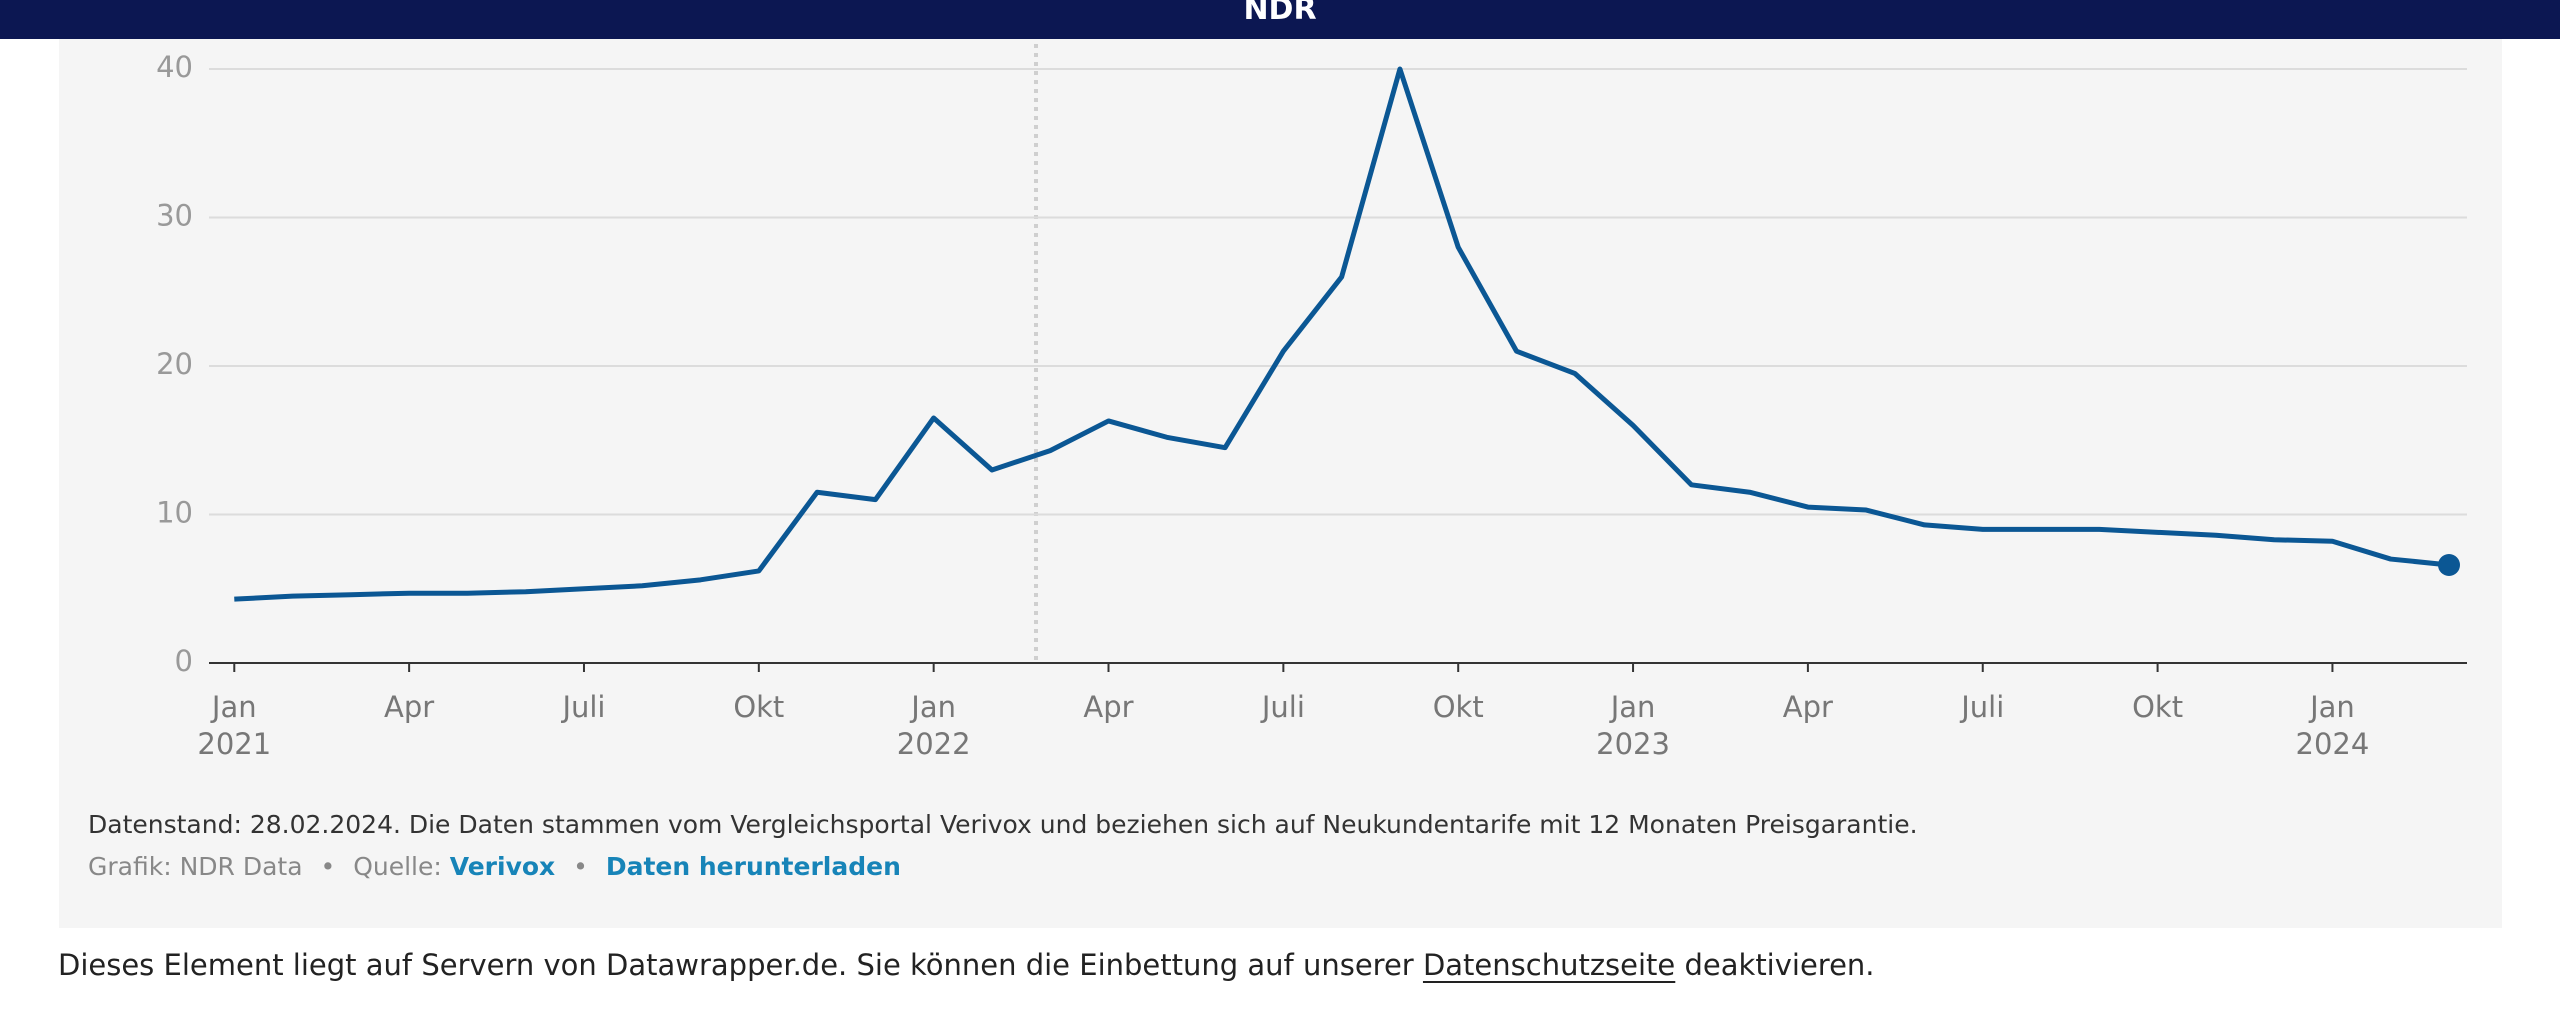 The image size is (2560, 1032). What do you see at coordinates (1549, 965) in the screenshot?
I see `privacy-link: Datenschutzseite` at bounding box center [1549, 965].